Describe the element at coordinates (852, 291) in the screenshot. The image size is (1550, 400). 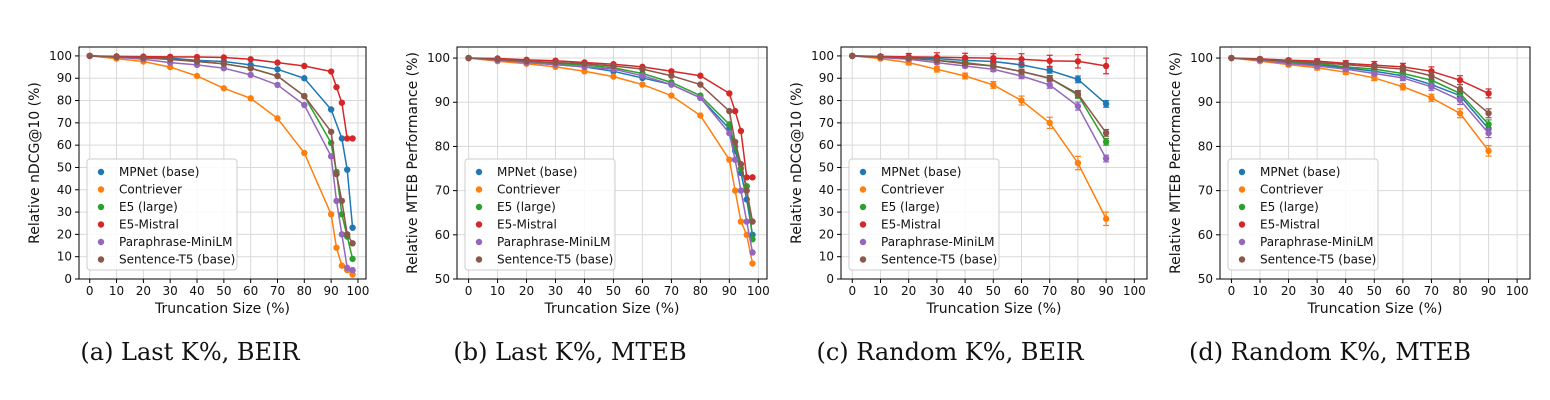
I see `x-tick-label: 0` at that location.